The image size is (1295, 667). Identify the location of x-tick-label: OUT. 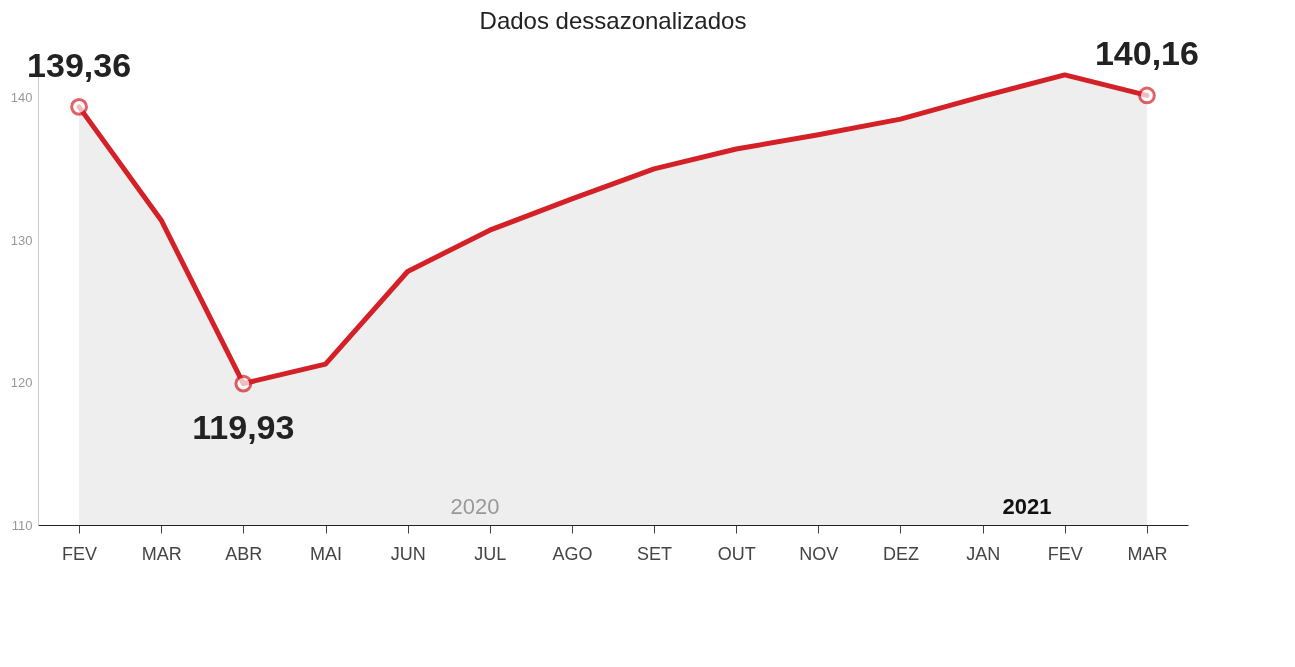
(736, 553).